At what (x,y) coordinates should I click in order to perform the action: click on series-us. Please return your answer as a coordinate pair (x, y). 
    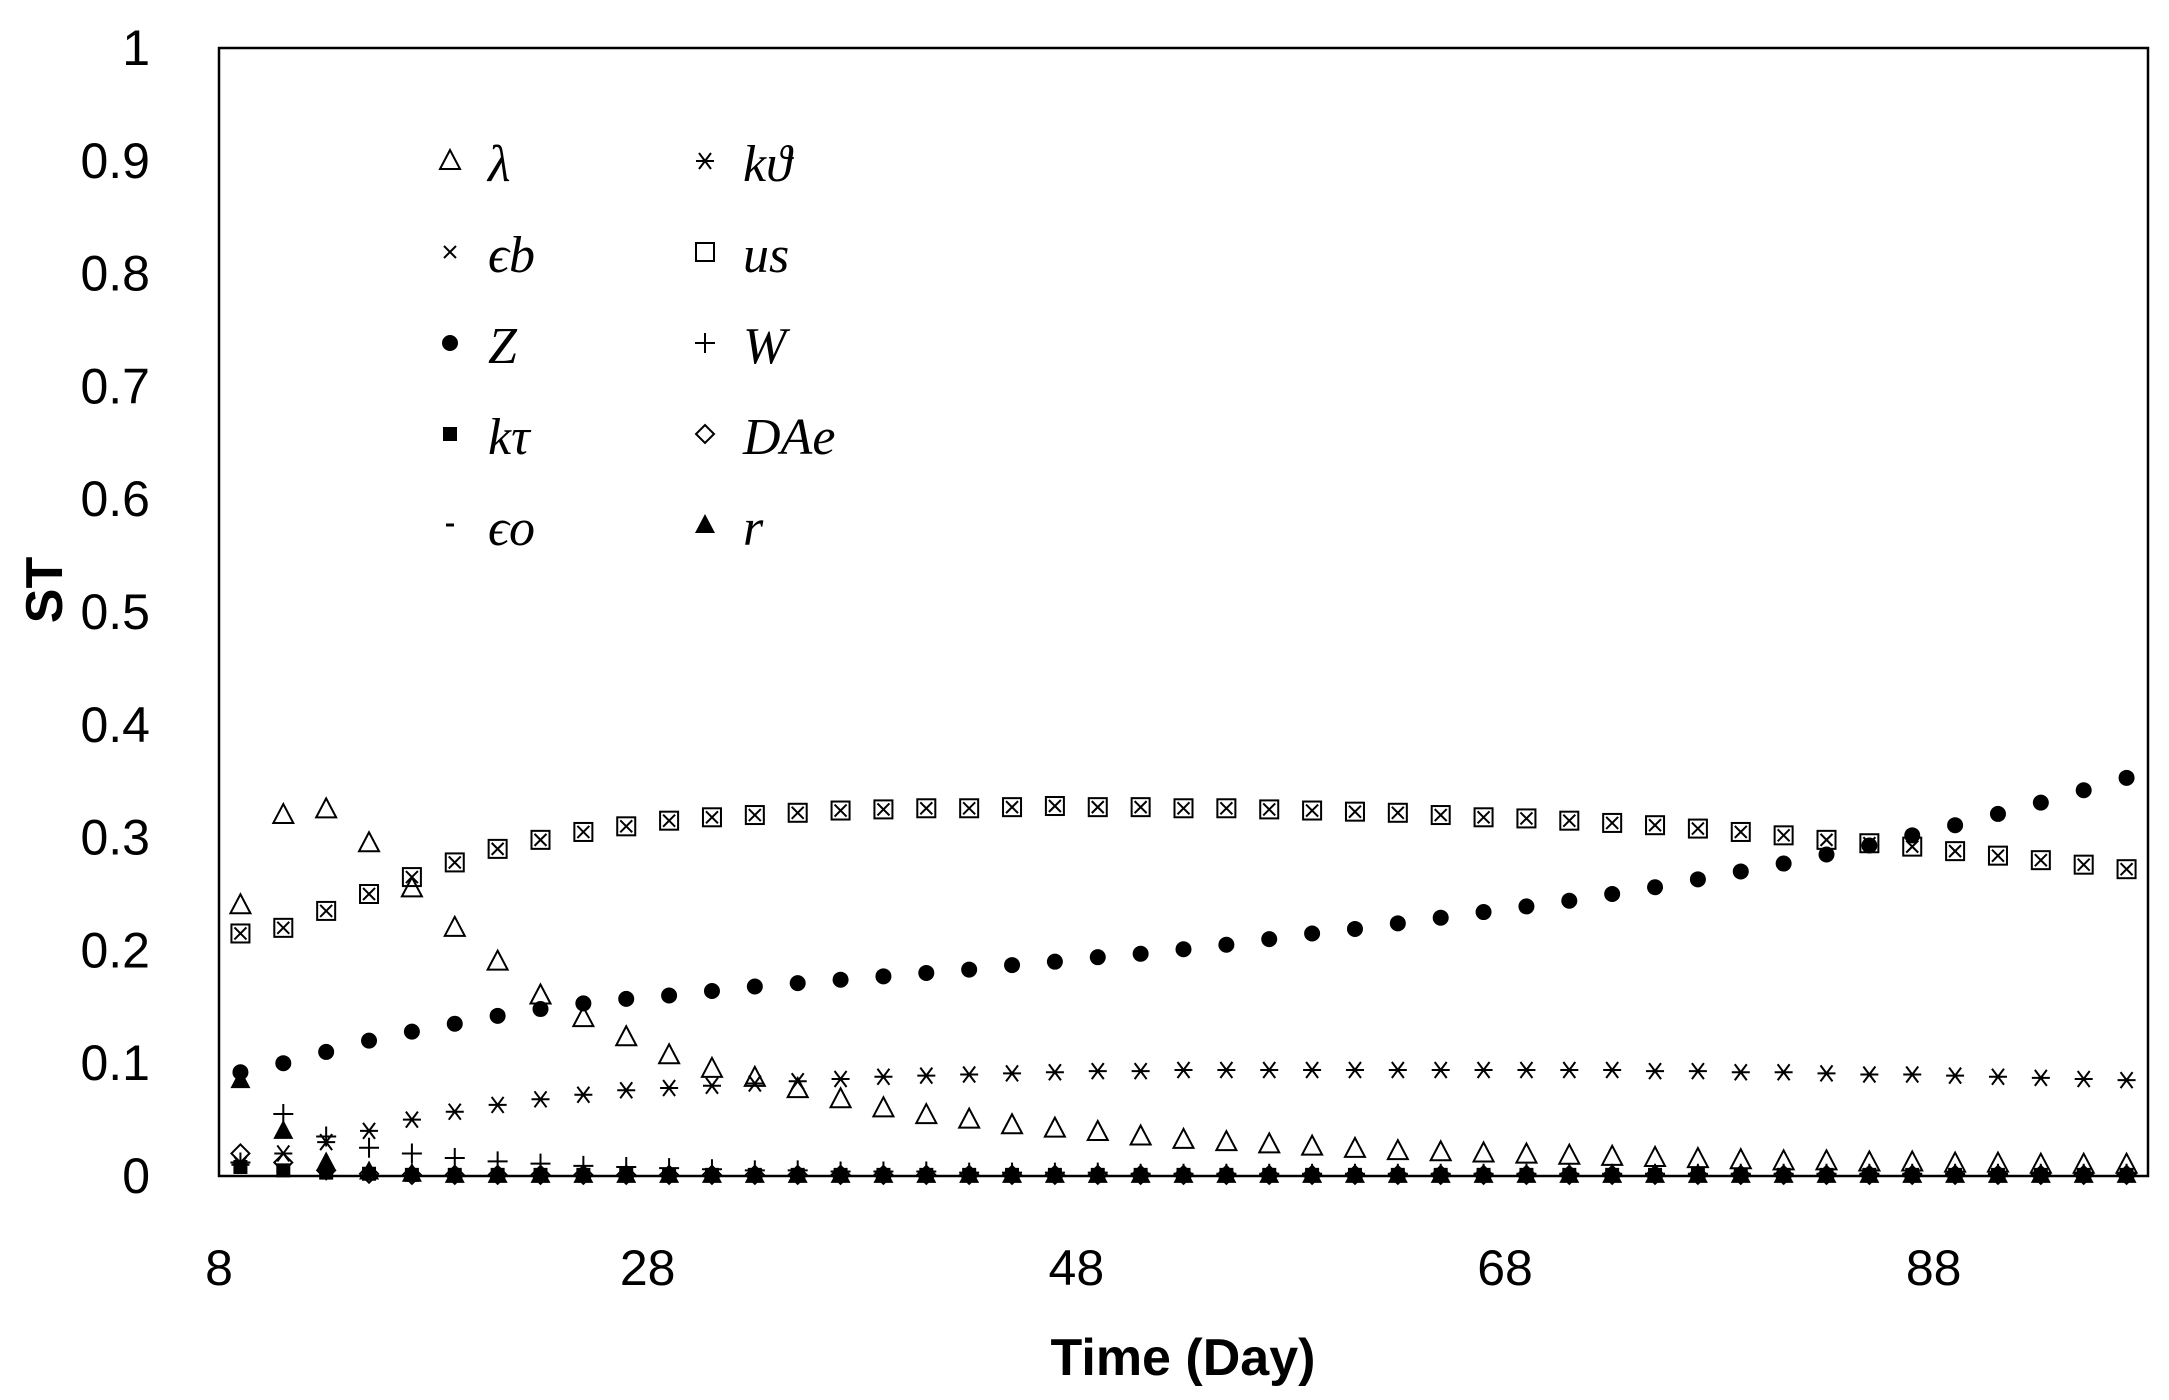
    Looking at the image, I should click on (1183, 870).